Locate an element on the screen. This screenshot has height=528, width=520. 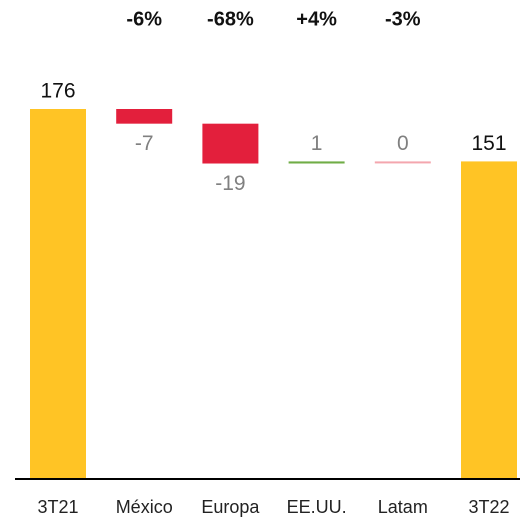
x-tick-label: 3T21 is located at coordinates (57, 507).